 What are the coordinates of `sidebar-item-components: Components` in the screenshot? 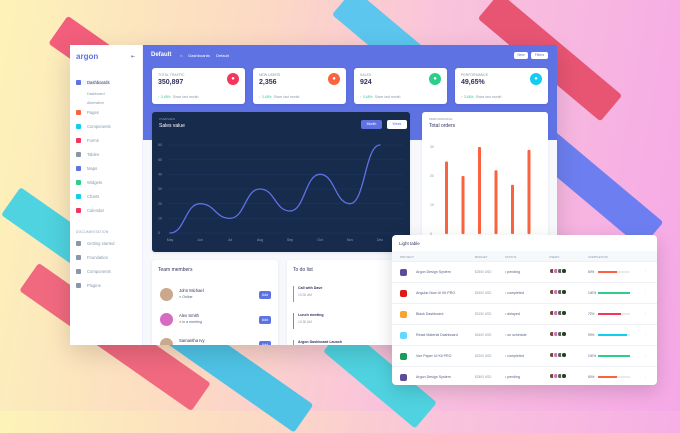 It's located at (93, 126).